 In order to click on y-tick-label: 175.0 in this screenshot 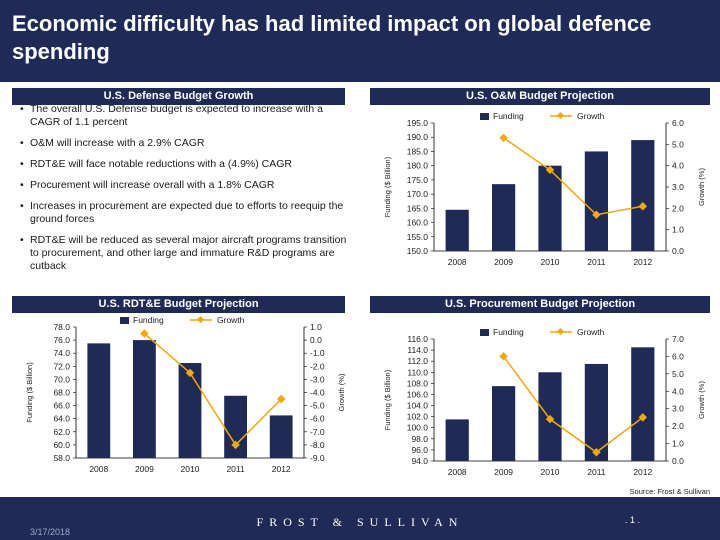, I will do `click(418, 180)`.